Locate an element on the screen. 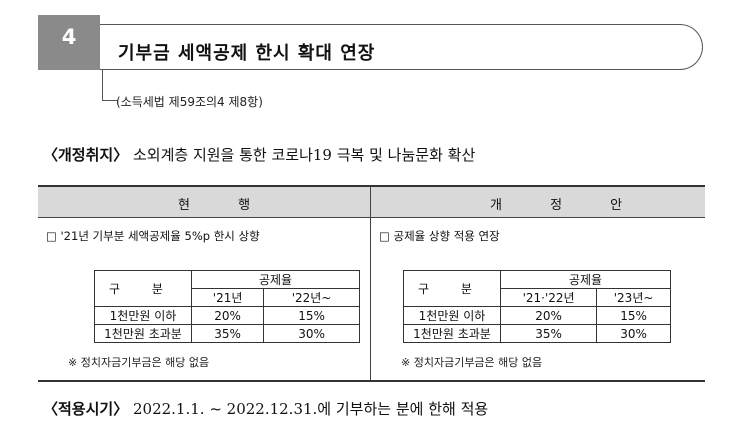 Image resolution: width=744 pixels, height=439 pixels. current-law-header: 현 행 is located at coordinates (225, 205).